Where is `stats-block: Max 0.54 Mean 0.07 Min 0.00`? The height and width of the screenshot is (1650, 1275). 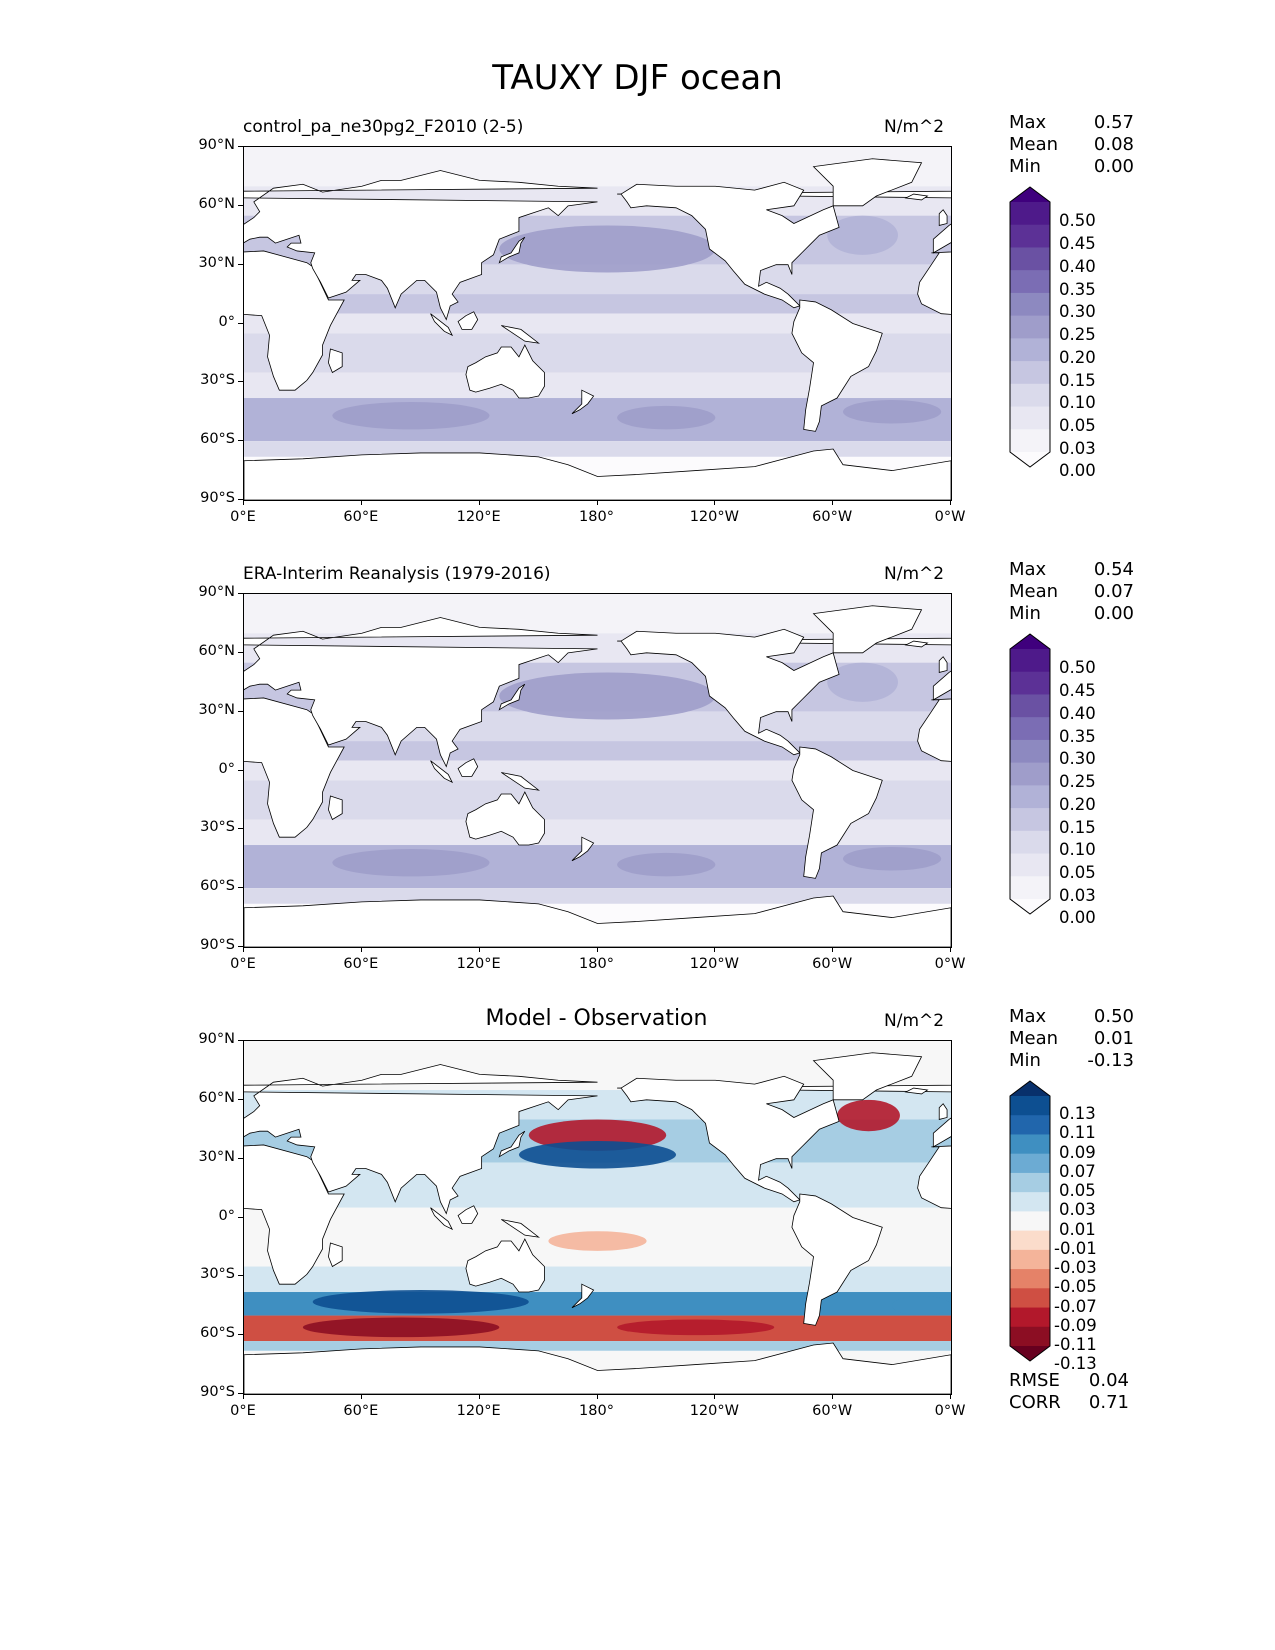 stats-block: Max 0.54 Mean 0.07 Min 0.00 is located at coordinates (1071, 592).